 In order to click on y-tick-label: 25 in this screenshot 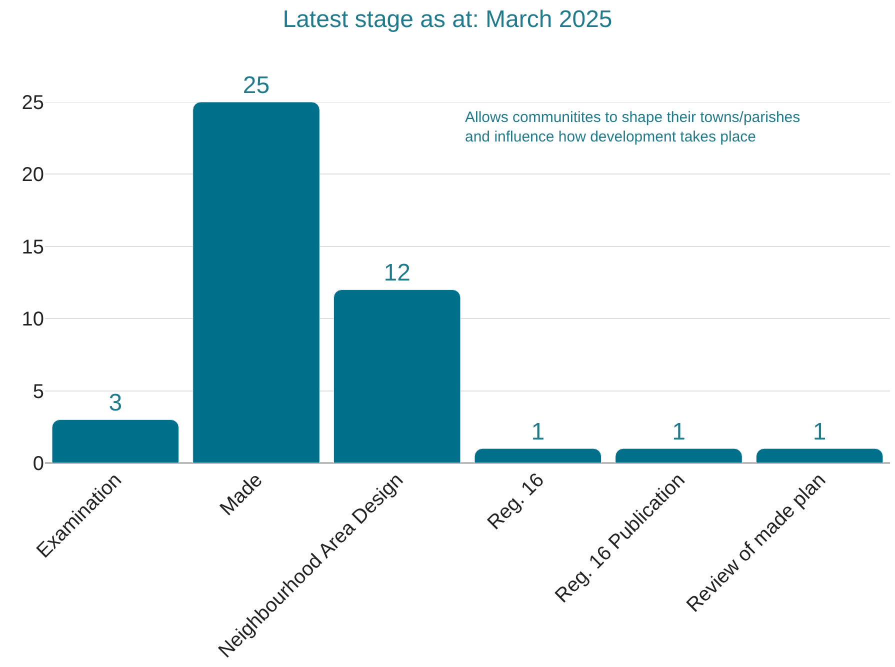, I will do `click(33, 103)`.